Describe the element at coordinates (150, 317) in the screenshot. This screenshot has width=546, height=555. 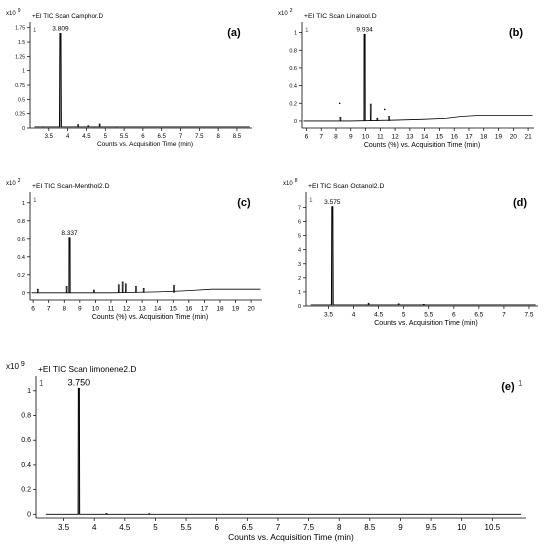
I see `x-axis-title: Counts (%) vs. Acquisition Time (min)` at that location.